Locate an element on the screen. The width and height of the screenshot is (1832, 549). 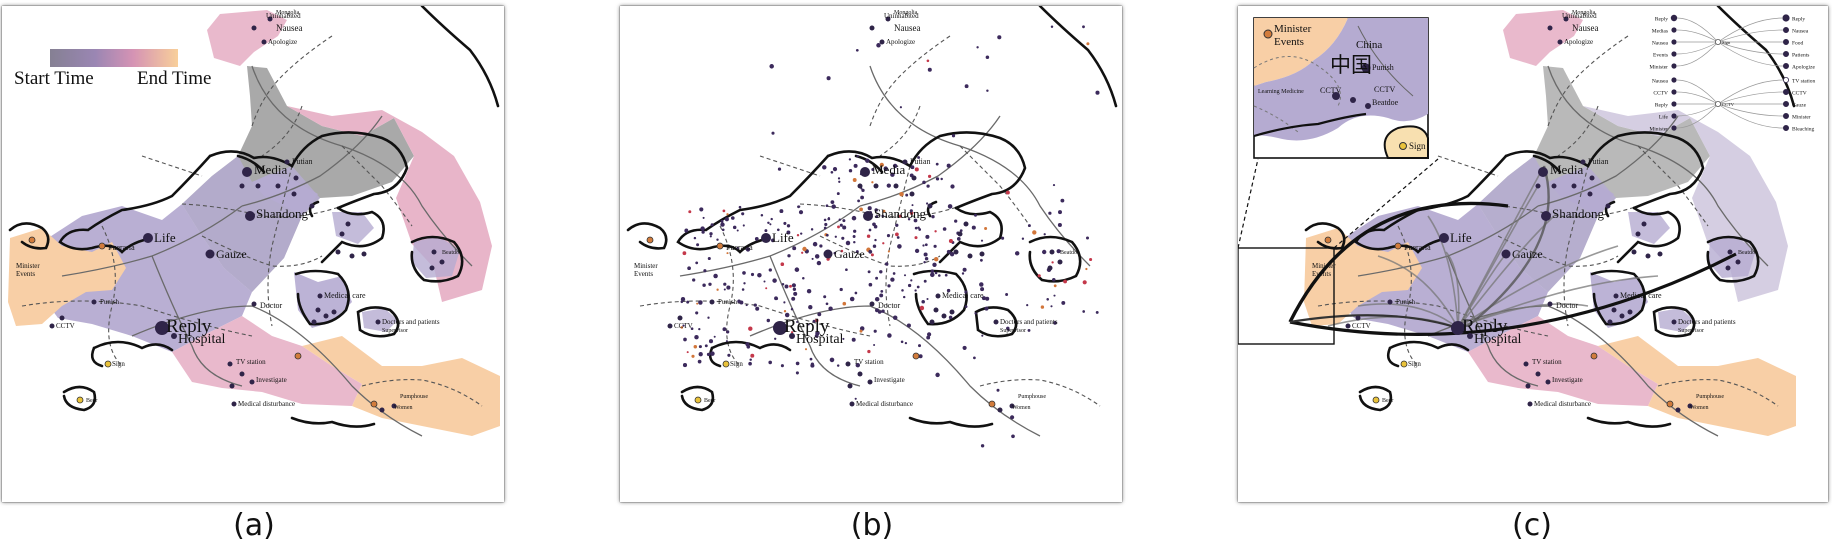
tree-label: TV station is located at coordinates (1804, 82).